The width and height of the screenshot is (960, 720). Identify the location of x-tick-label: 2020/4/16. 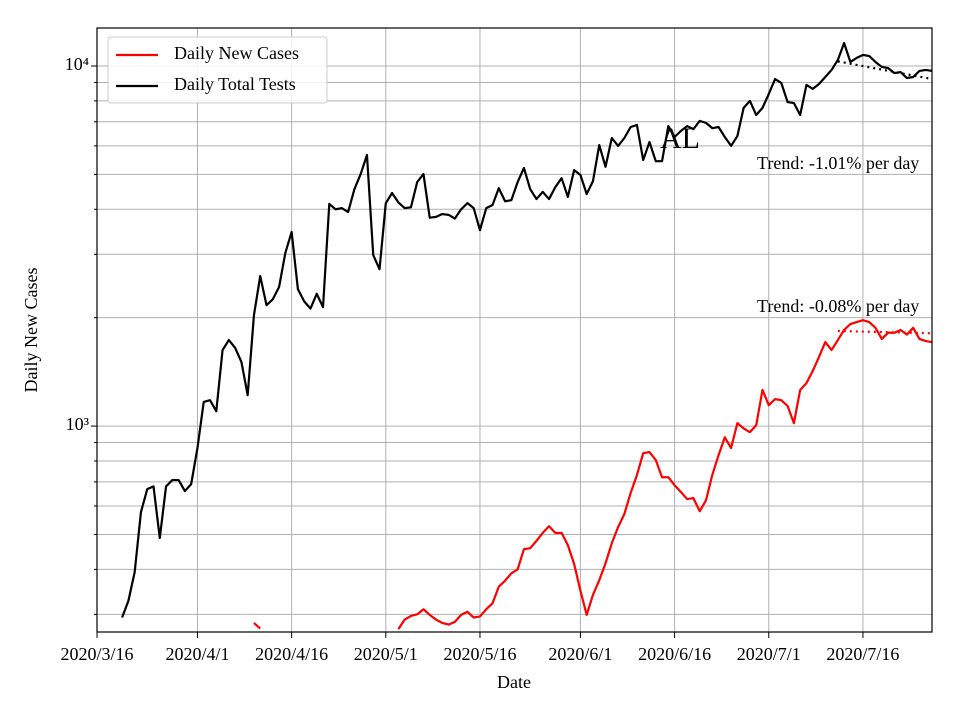
(291, 654).